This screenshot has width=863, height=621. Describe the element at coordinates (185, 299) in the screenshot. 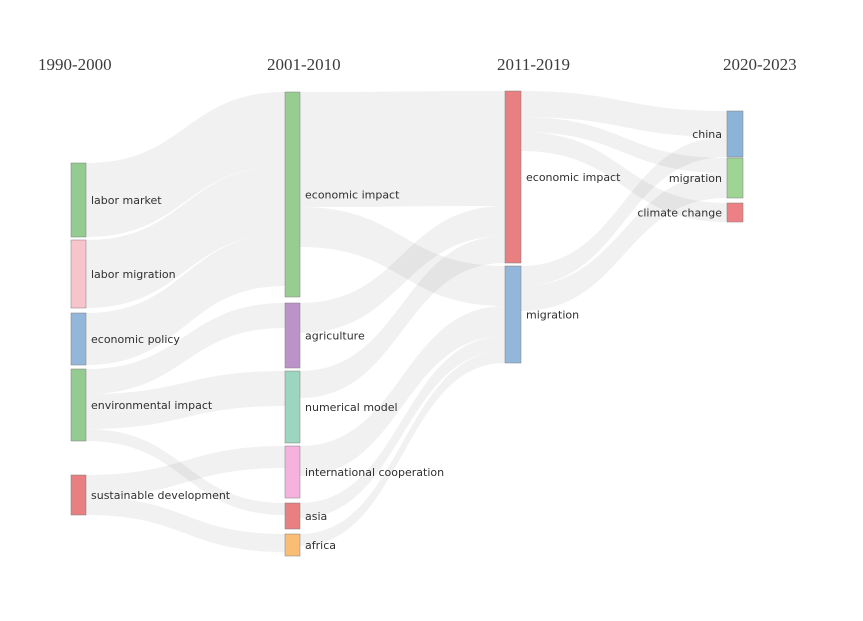

I see `sankey-link-economic-policy-to-economic-impact-2001` at that location.